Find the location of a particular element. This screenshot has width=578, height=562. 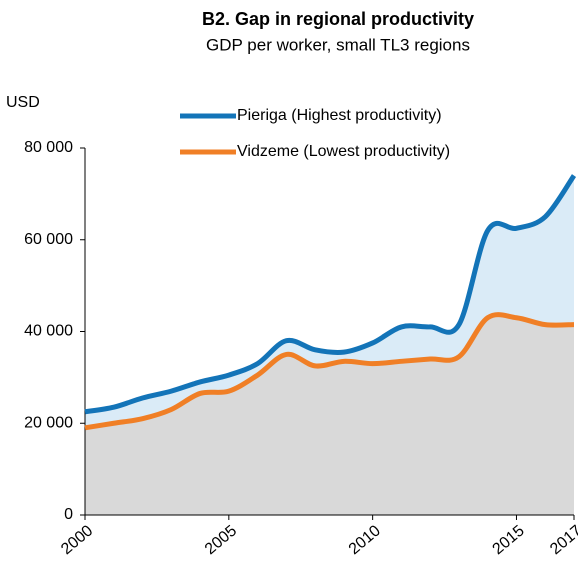

x-tick-label: 2015 is located at coordinates (509, 540).